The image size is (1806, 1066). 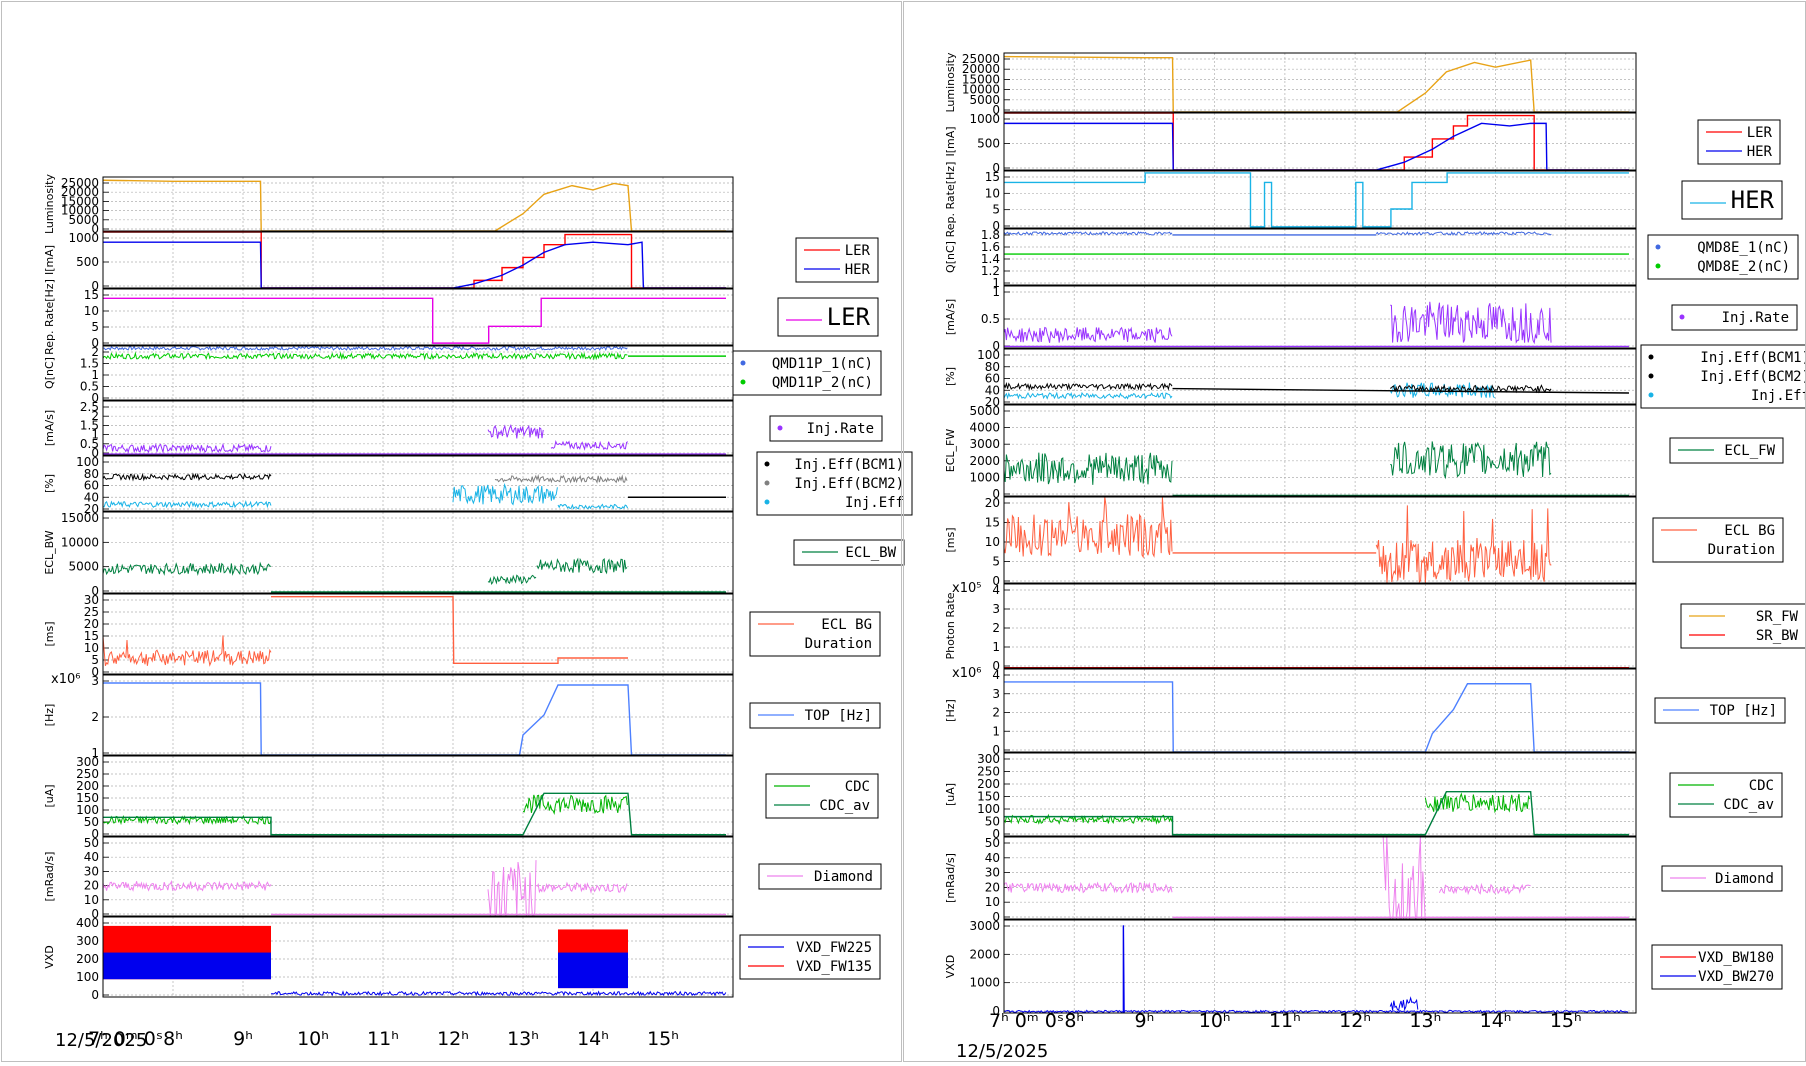 I want to click on y-tick-label: 500, so click(x=988, y=144).